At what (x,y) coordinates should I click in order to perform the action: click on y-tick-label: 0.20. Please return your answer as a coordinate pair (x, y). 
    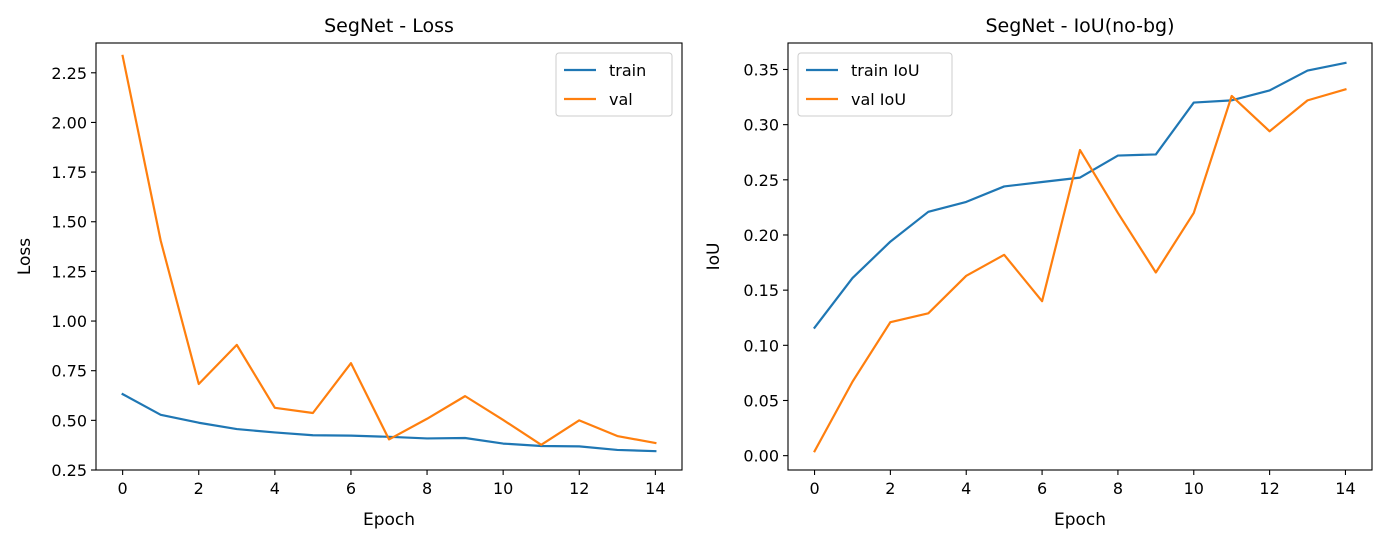
    Looking at the image, I should click on (761, 235).